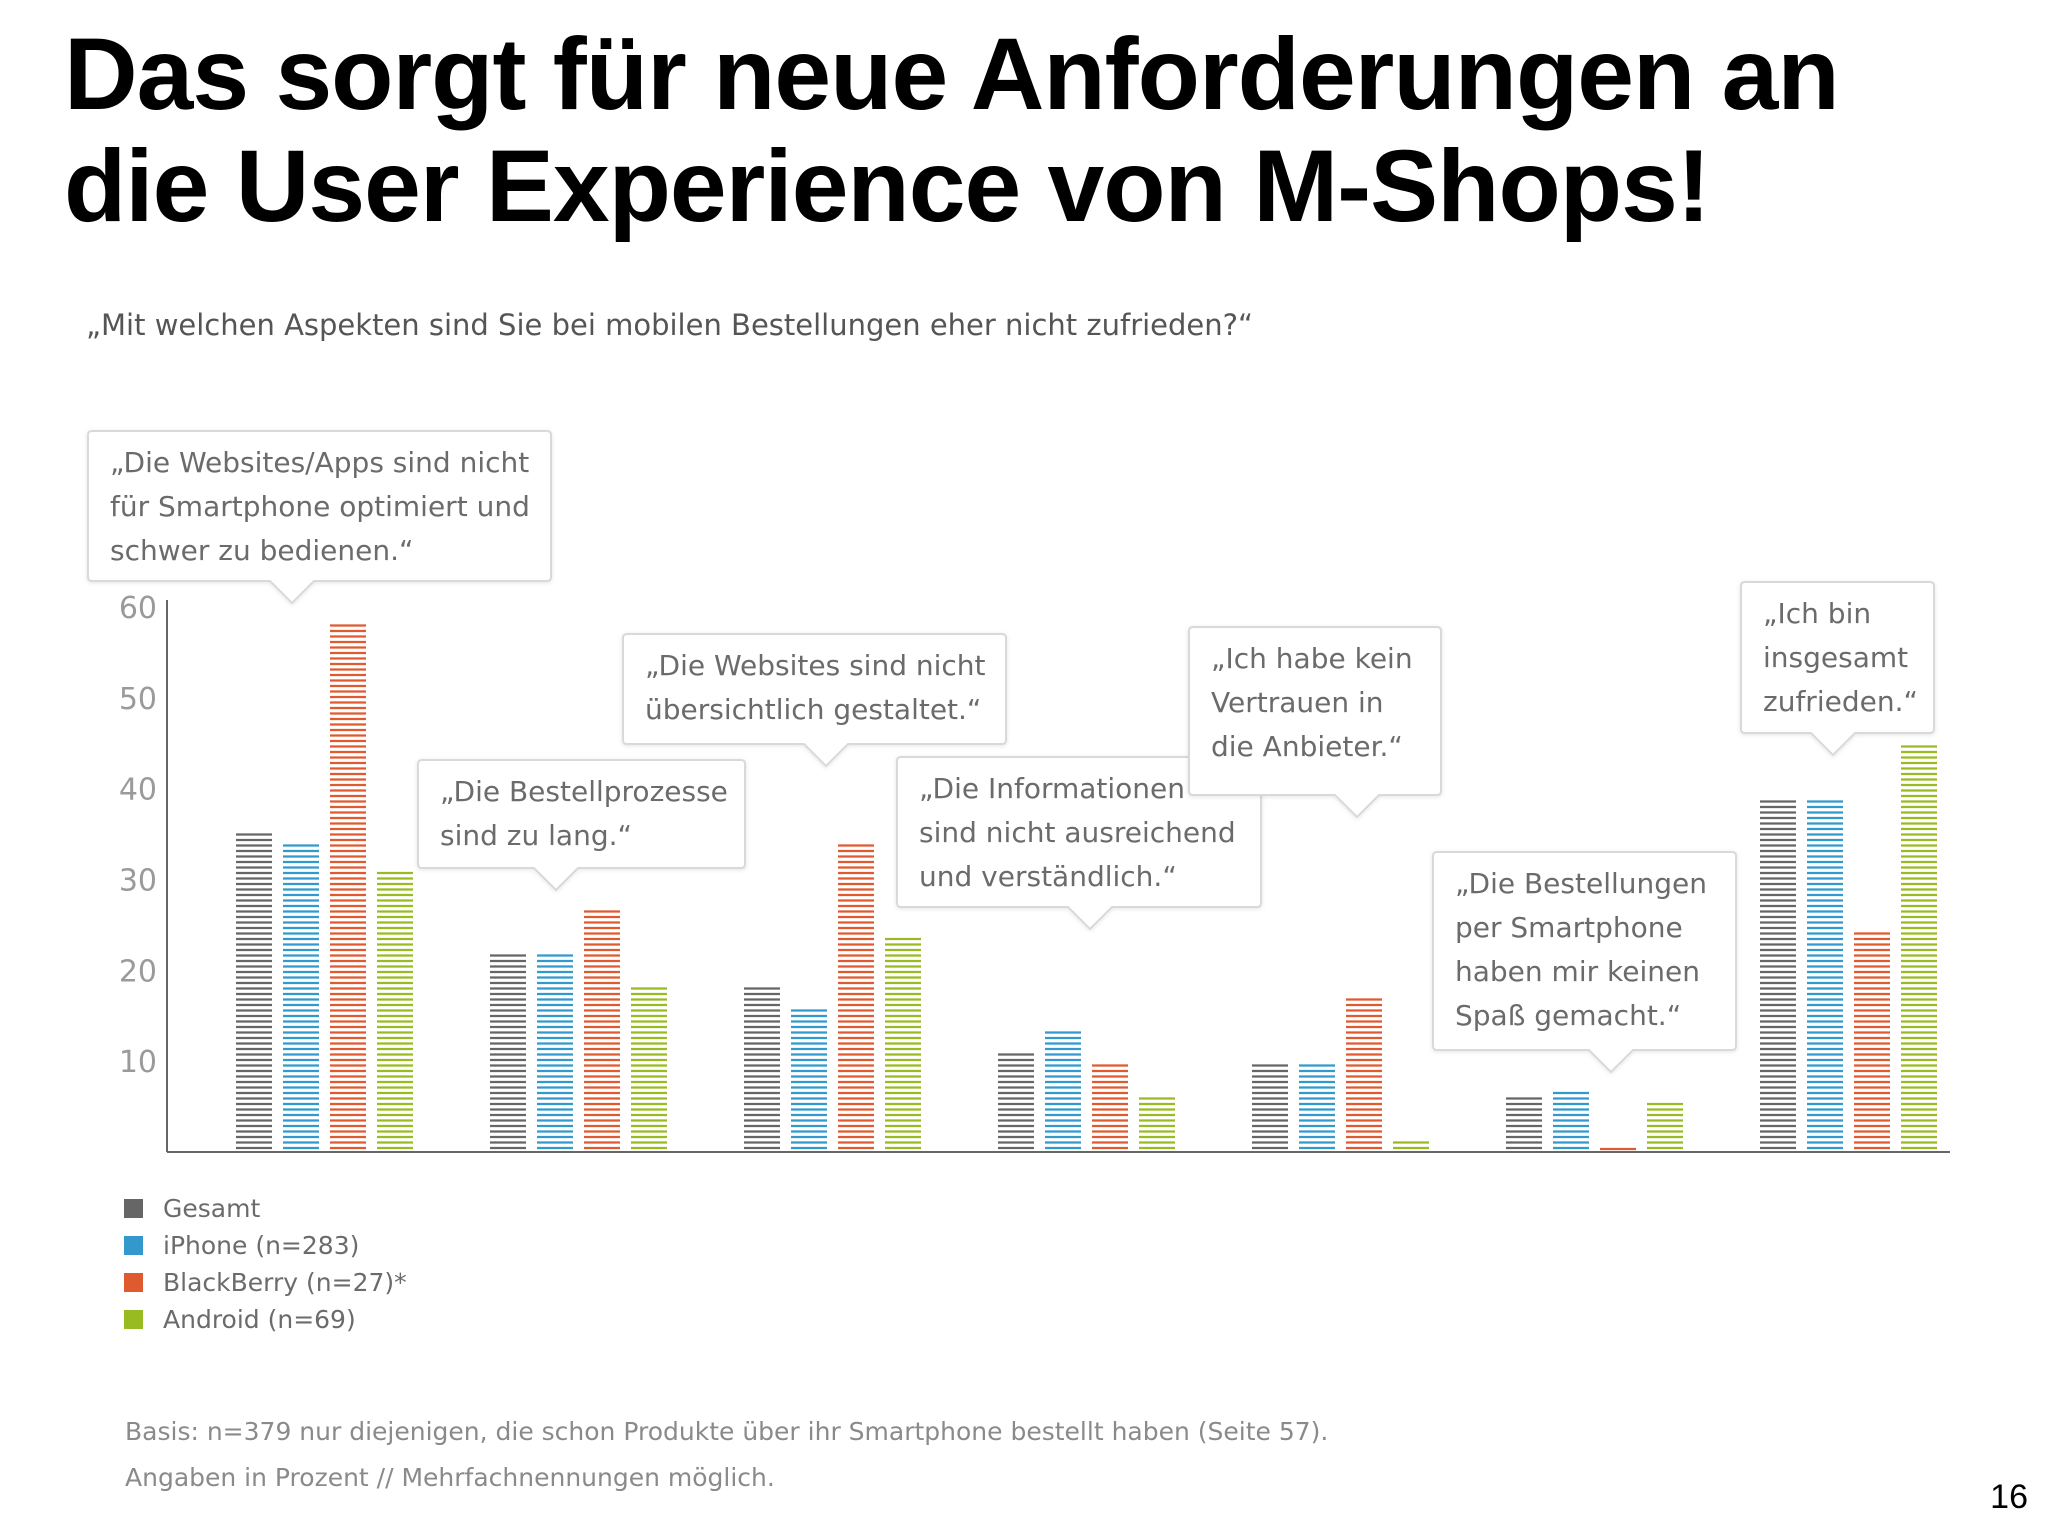  I want to click on callout-text: übersichtlich gestaltet.“, so click(813, 709).